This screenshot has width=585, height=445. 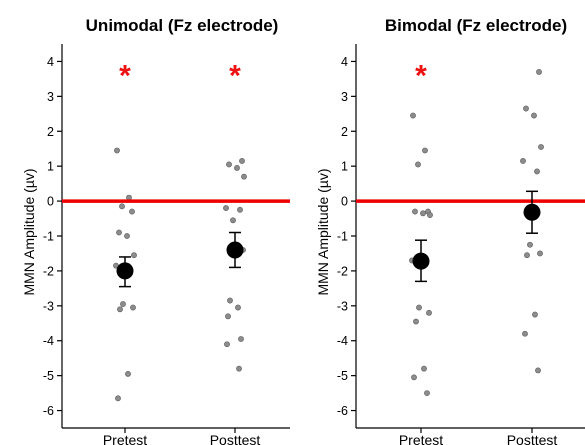 What do you see at coordinates (476, 25) in the screenshot?
I see `panel-title: Bimodal (Fz electrode)` at bounding box center [476, 25].